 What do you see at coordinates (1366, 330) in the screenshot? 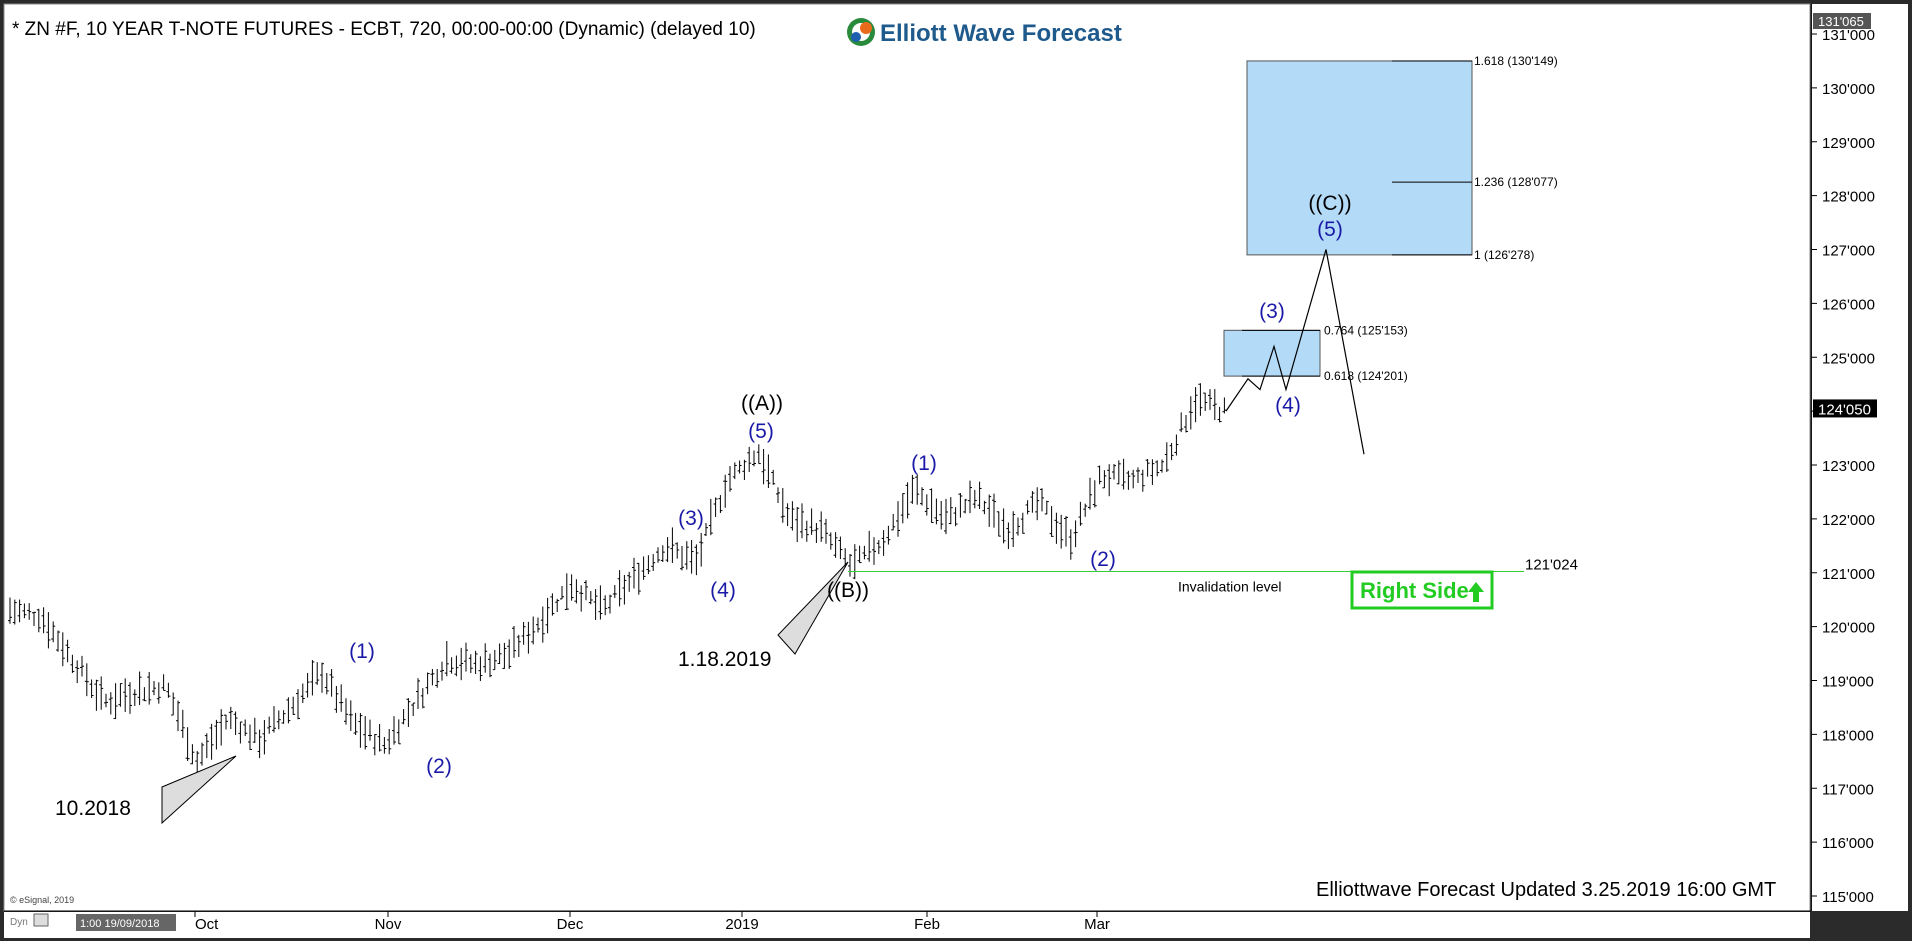
I see `fib-level-label: 0.764 (125'153)` at bounding box center [1366, 330].